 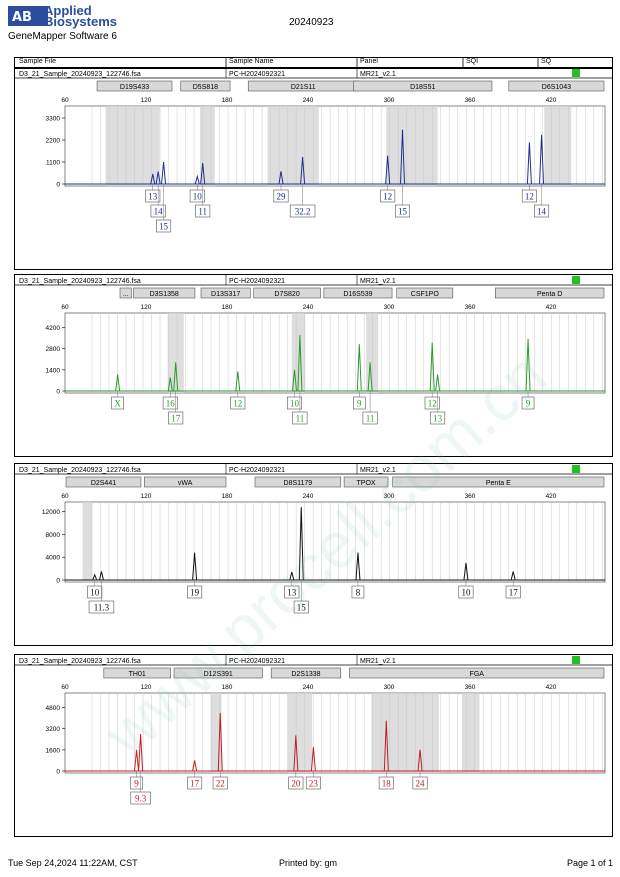 I want to click on allele-label: 9.3, so click(x=141, y=799).